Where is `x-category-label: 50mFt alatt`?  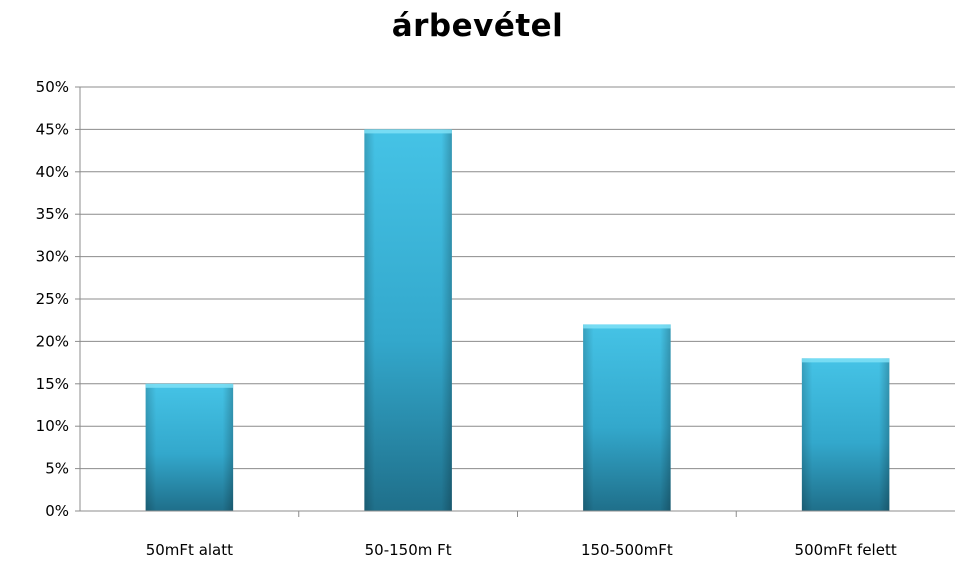 x-category-label: 50mFt alatt is located at coordinates (189, 550).